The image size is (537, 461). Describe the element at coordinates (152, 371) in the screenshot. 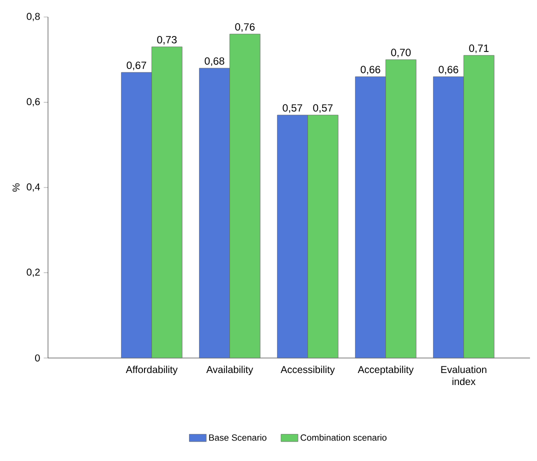

I see `x-tick-label: Affordability` at that location.